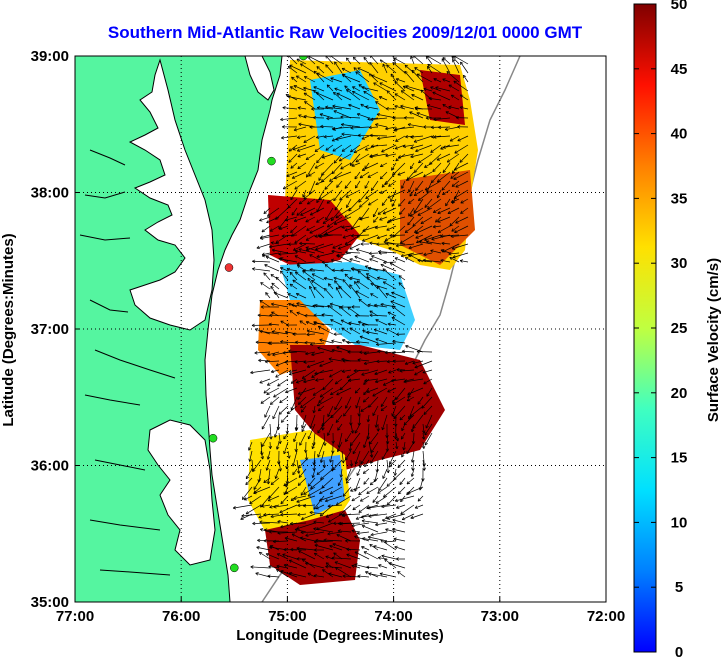 The width and height of the screenshot is (724, 659). I want to click on x-tick-label: 75:00, so click(287, 616).